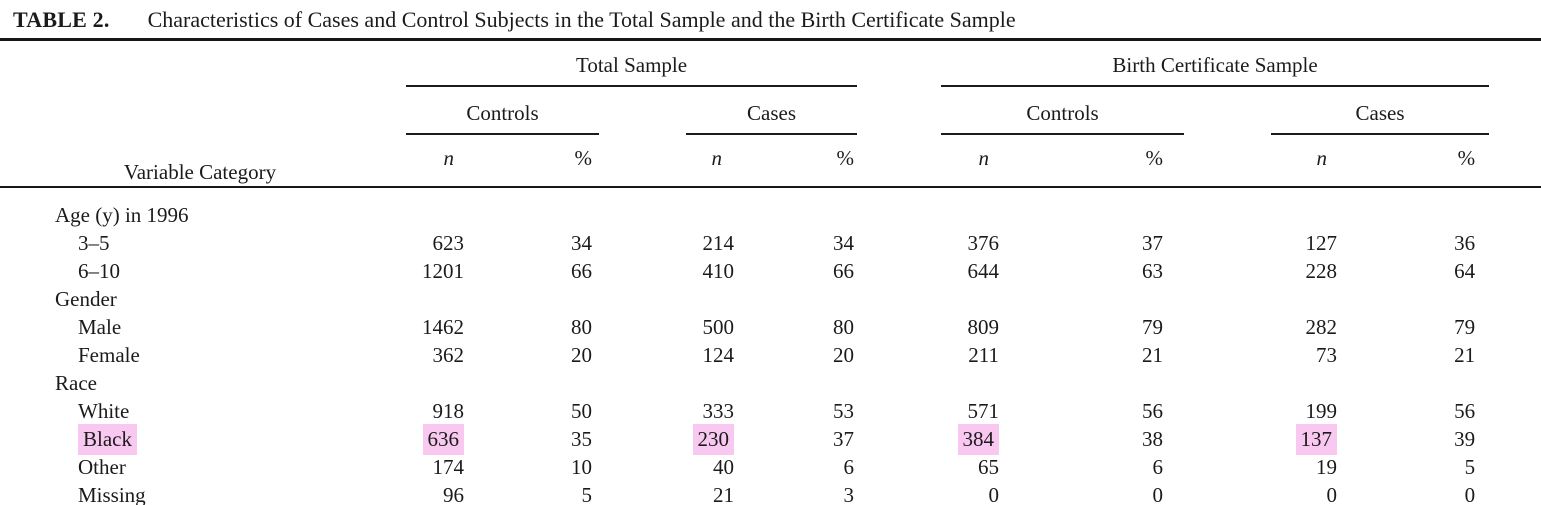  What do you see at coordinates (107, 439) in the screenshot?
I see `highlight: Black` at bounding box center [107, 439].